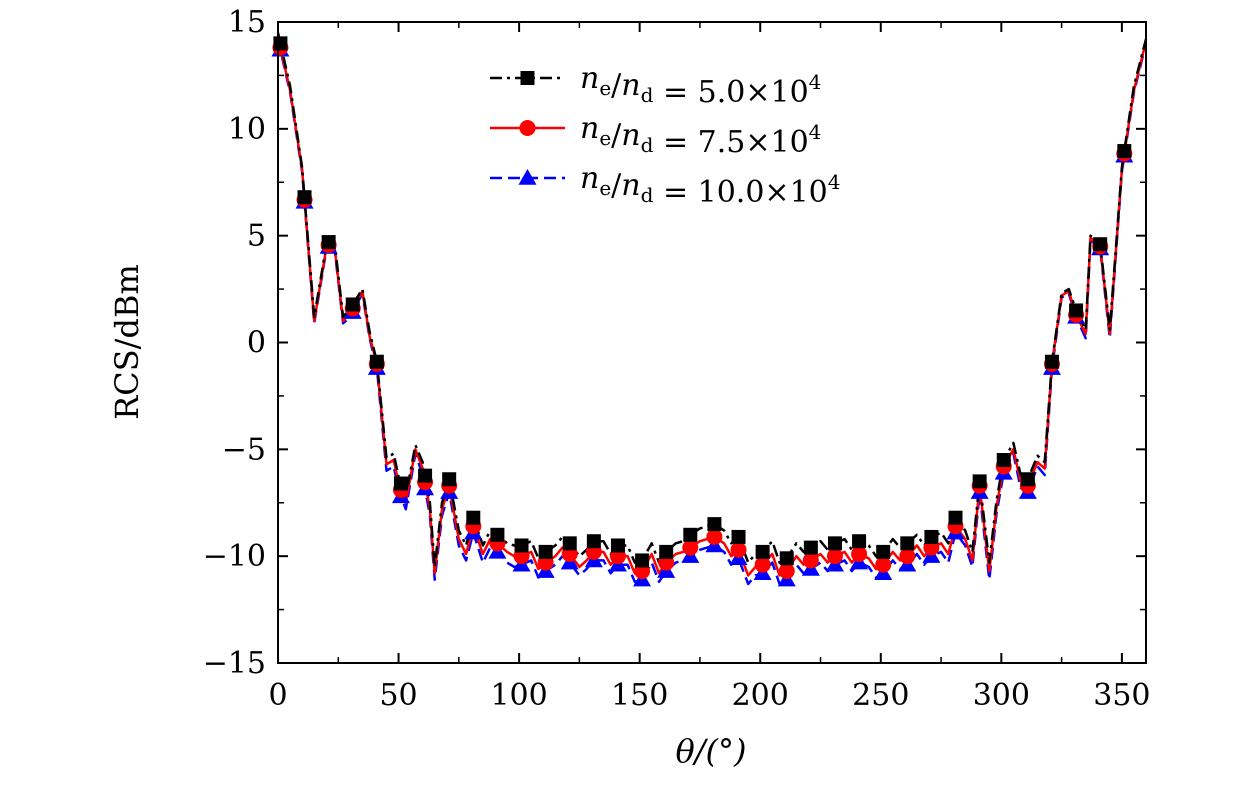 The width and height of the screenshot is (1260, 785). What do you see at coordinates (234, 556) in the screenshot?
I see `y-tick-label: −10` at bounding box center [234, 556].